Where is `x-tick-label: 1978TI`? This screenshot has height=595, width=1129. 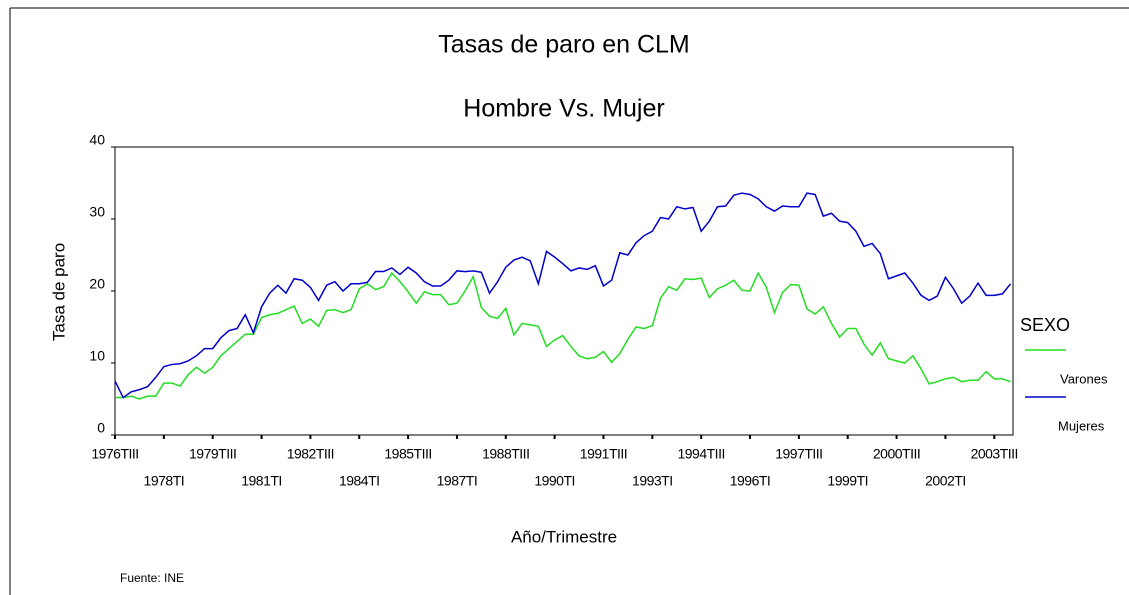
x-tick-label: 1978TI is located at coordinates (164, 481).